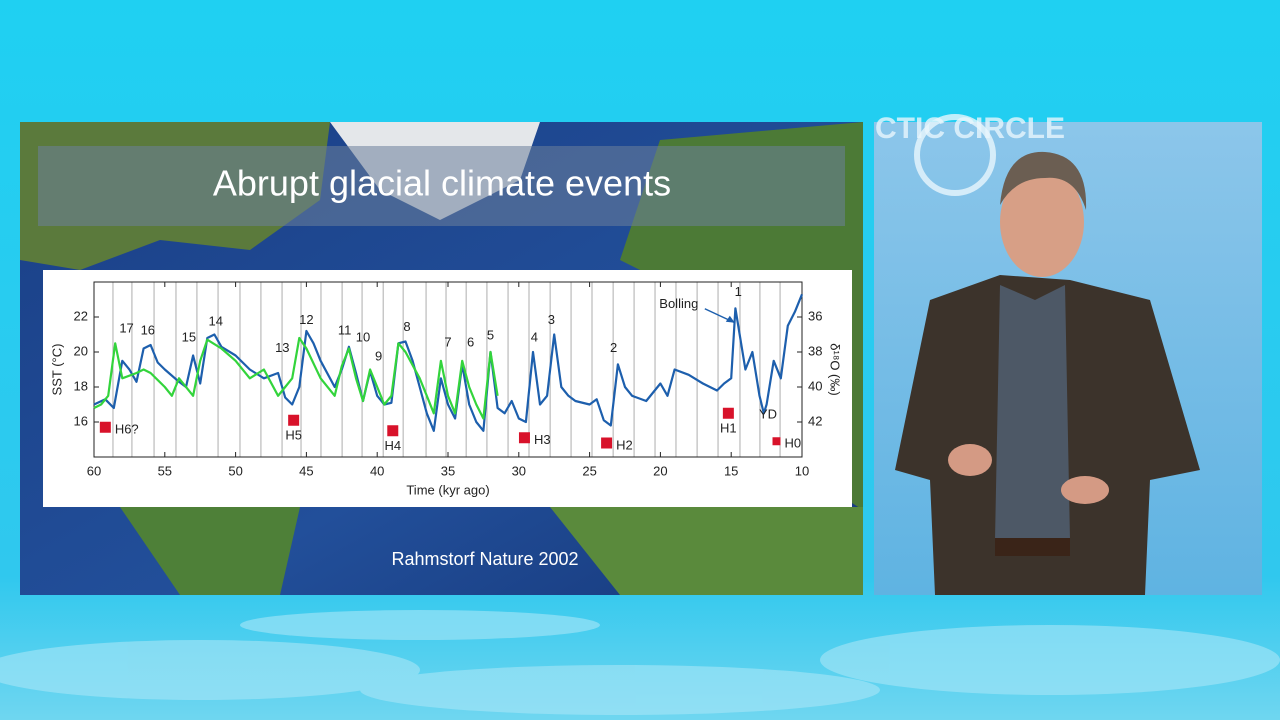  I want to click on x-tick-label: 50, so click(235, 470).